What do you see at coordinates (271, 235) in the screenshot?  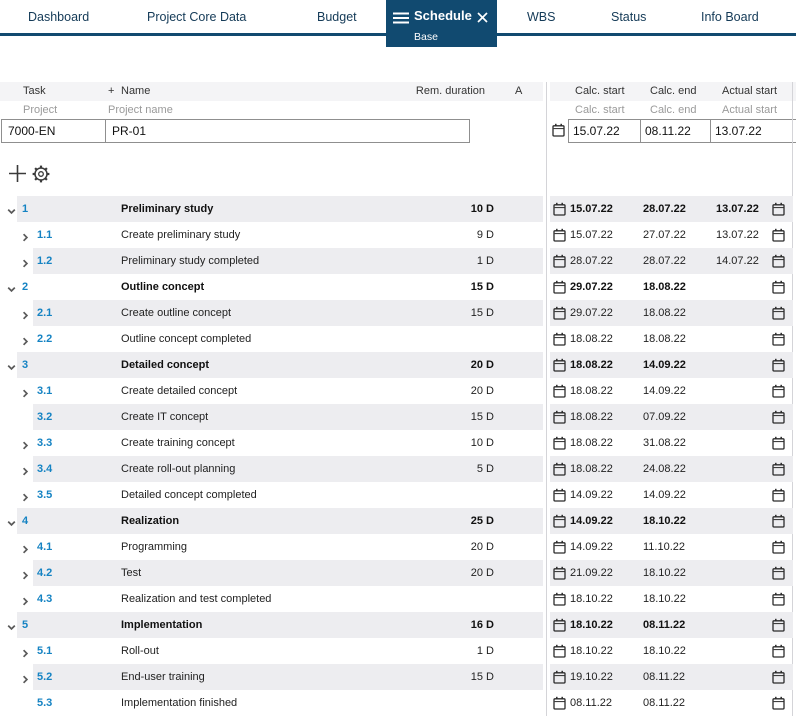 I see `task-row: 1.1 Create preliminary study 9 D` at bounding box center [271, 235].